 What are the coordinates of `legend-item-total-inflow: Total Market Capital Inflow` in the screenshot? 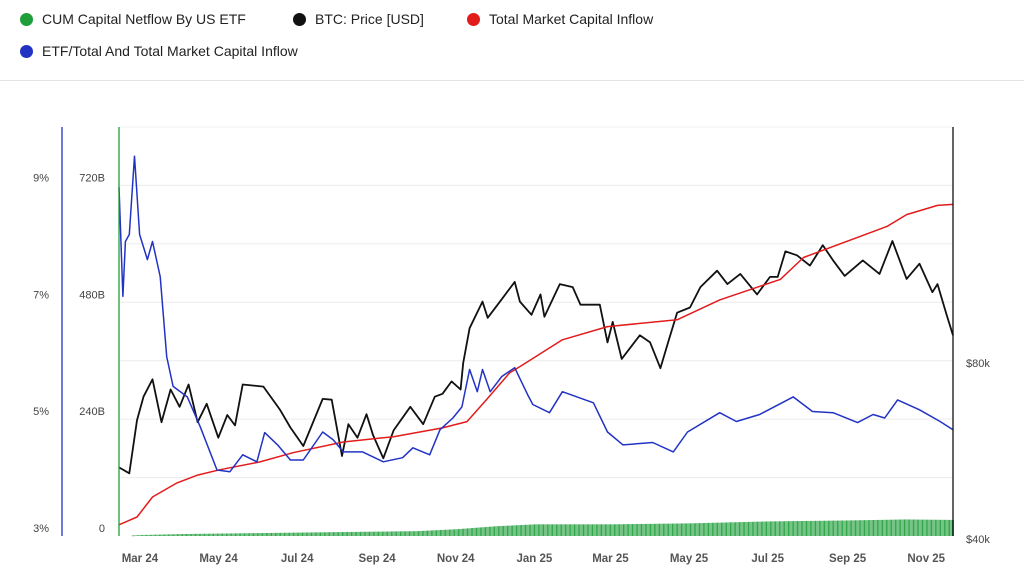 It's located at (560, 19).